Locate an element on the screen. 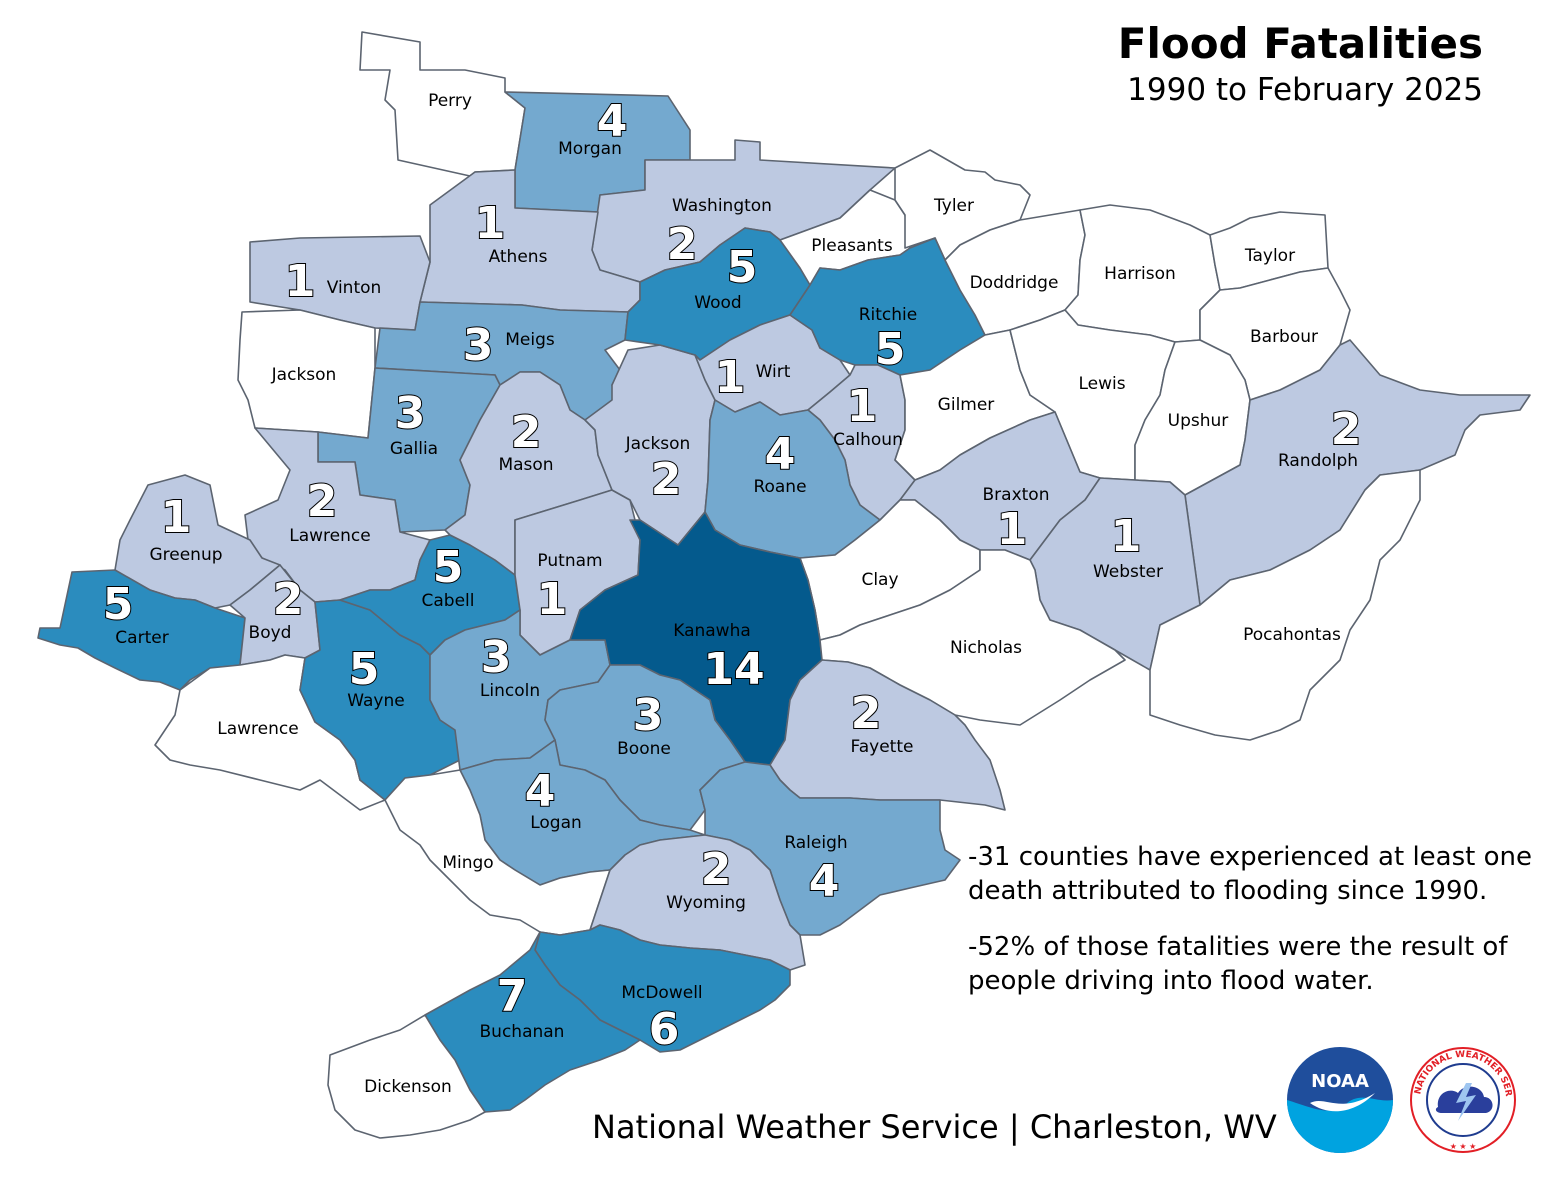  county-name-label: Gilmer is located at coordinates (966, 405).